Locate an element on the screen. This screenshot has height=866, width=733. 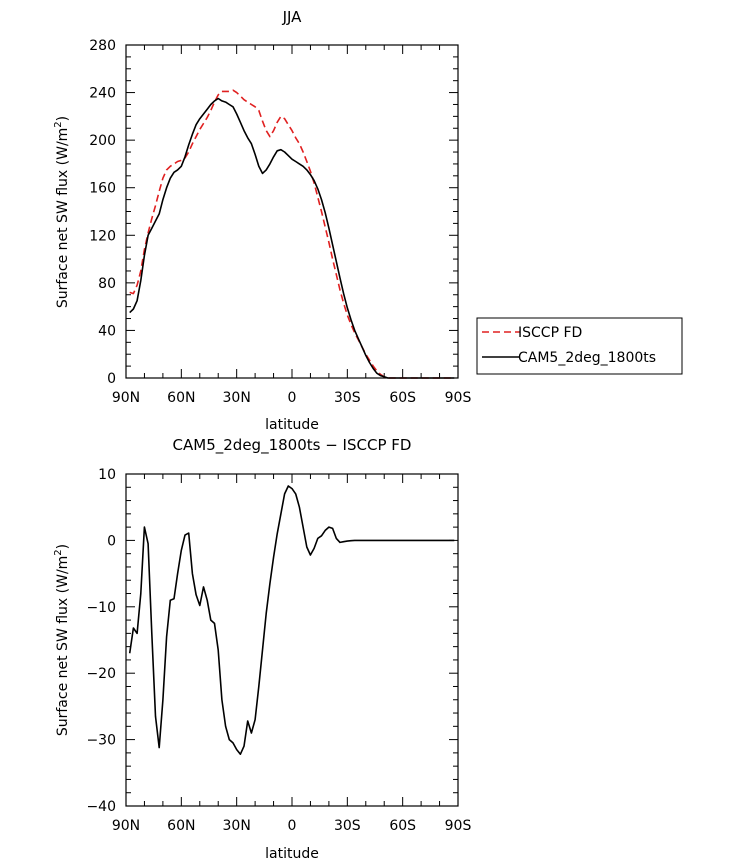
legend-label-isccp: ISCCP FD is located at coordinates (550, 333).